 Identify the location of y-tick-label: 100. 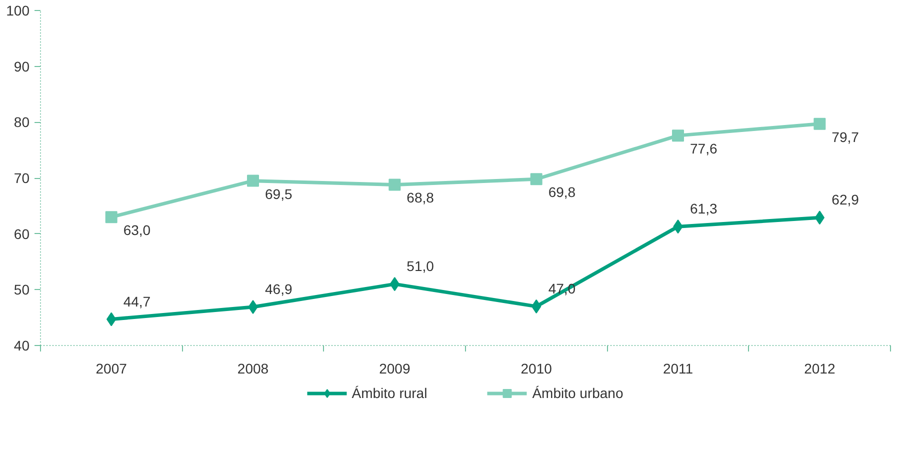
(18, 10).